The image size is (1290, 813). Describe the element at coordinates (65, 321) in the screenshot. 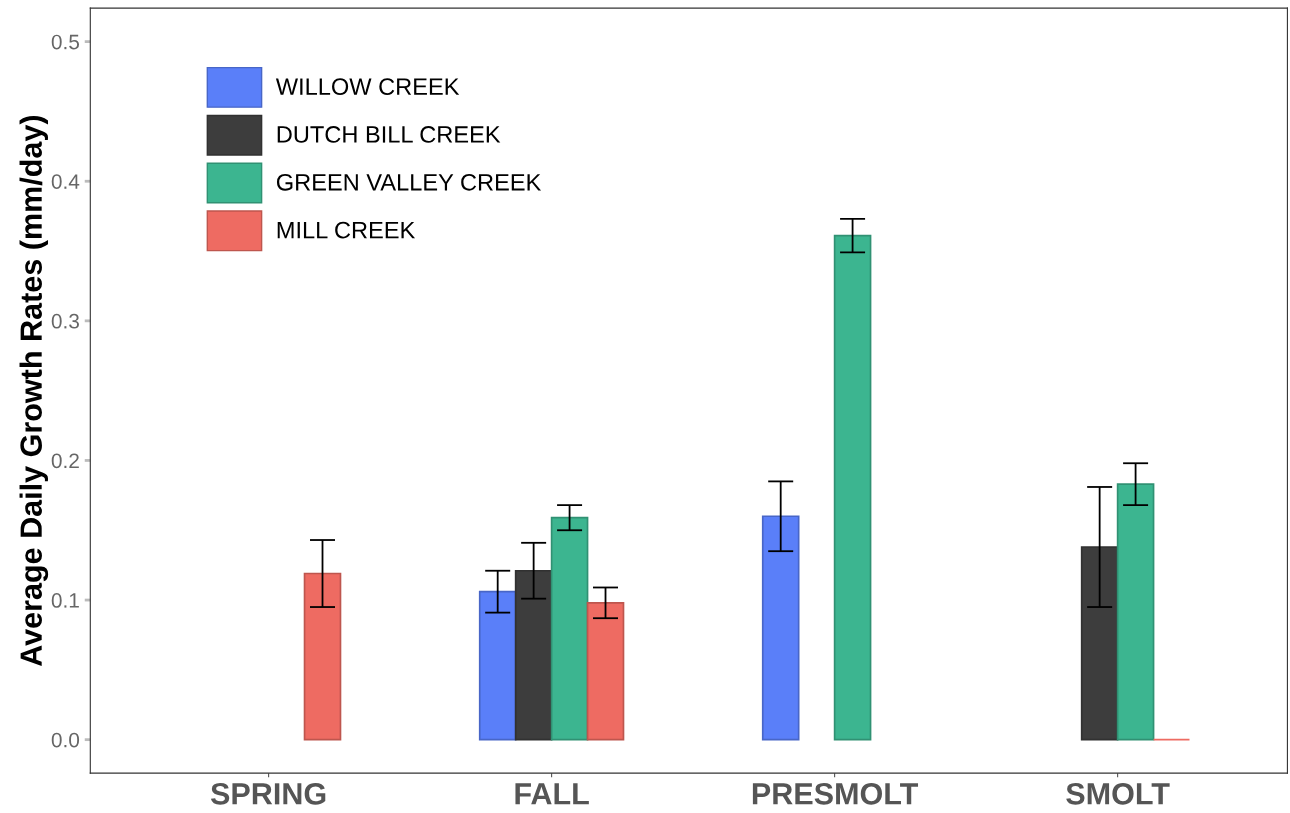

I see `y-tick-label: 0.3` at that location.